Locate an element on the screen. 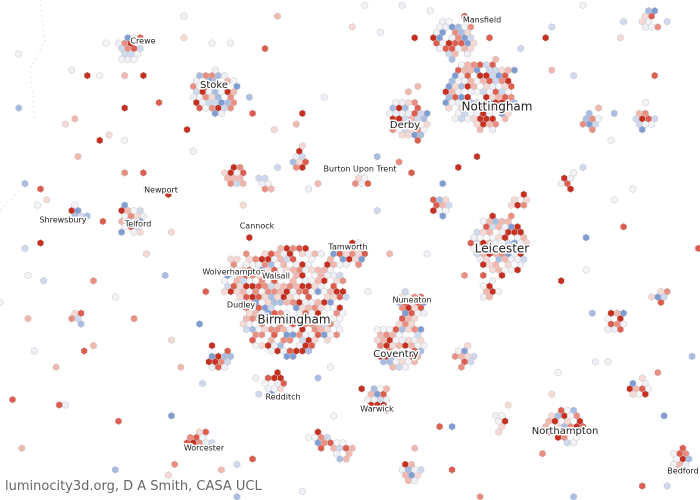 The width and height of the screenshot is (700, 500). place-label: Nuneaton is located at coordinates (411, 300).